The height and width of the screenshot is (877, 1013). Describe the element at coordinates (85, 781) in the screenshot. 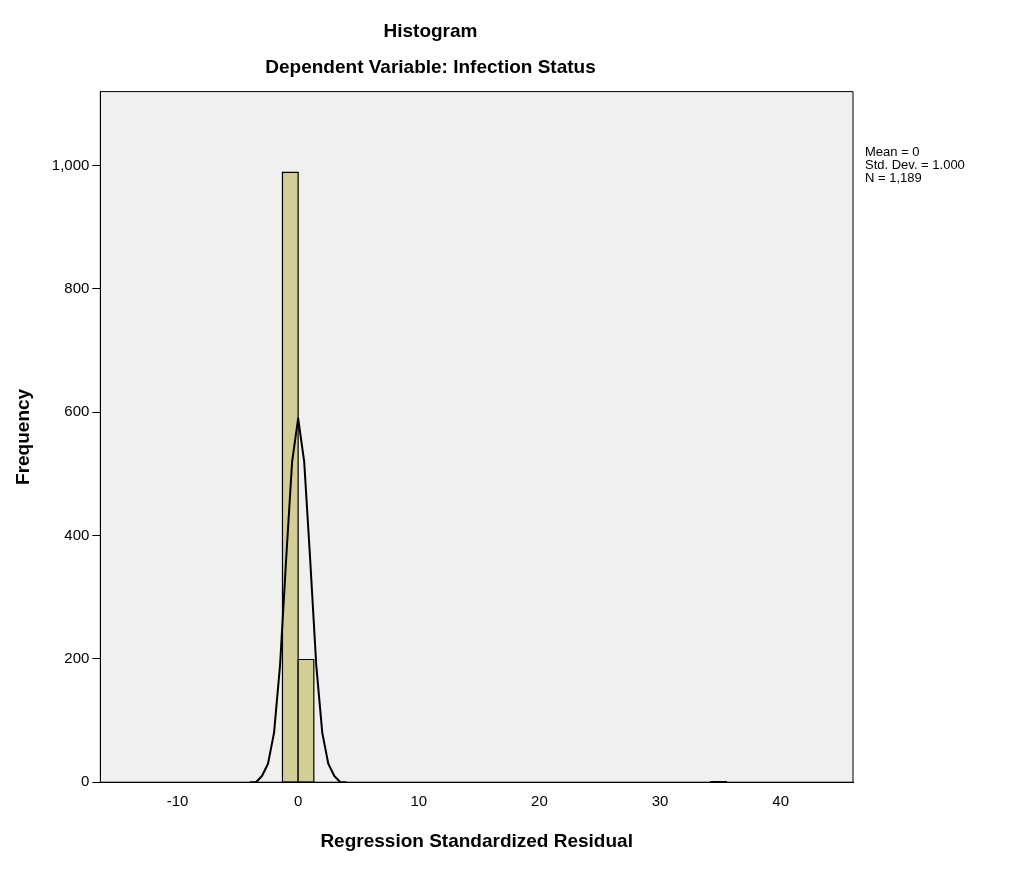

I see `y-tick-label: 0` at that location.